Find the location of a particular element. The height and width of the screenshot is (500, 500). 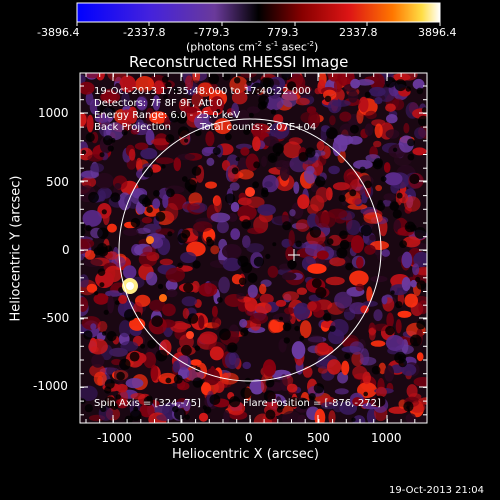

generation-date: 19-Oct-2013 21:04 is located at coordinates (436, 490).